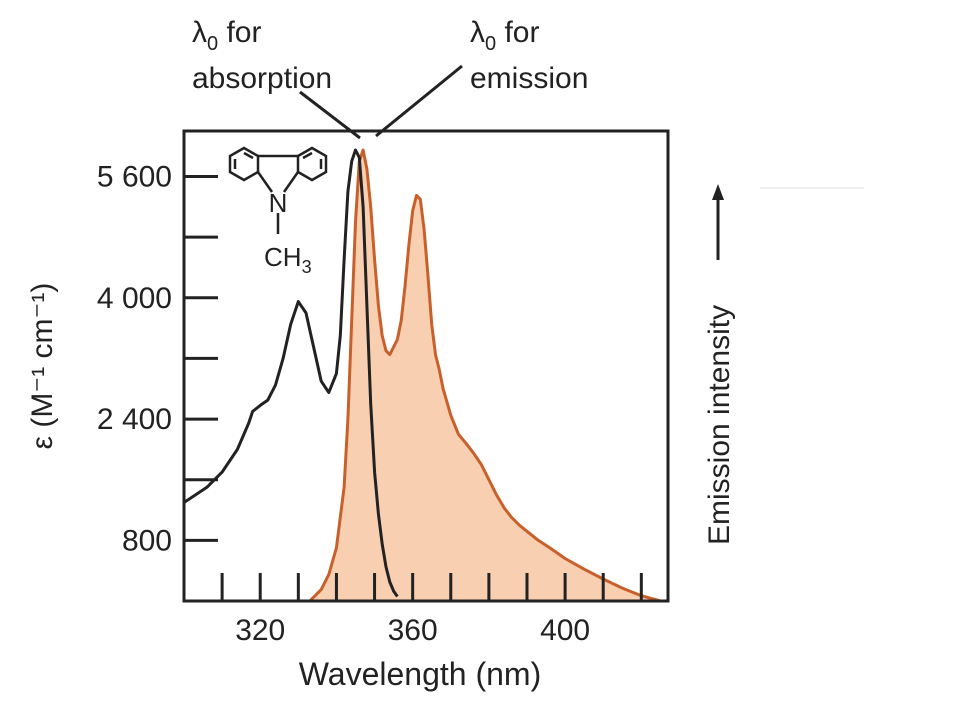  I want to click on annotation-emission-pointer, so click(419, 101).